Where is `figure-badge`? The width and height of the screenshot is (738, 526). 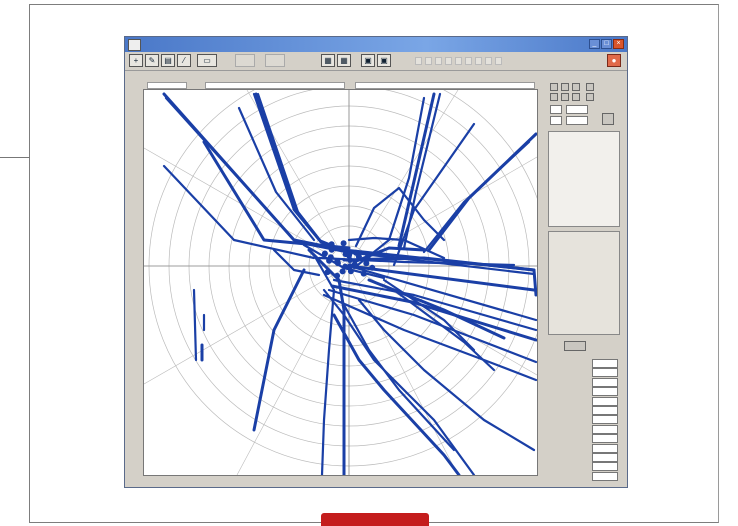 figure-badge is located at coordinates (375, 519).